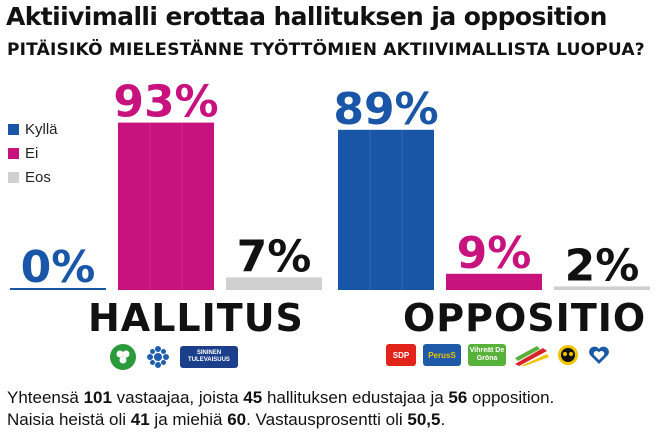  I want to click on kesk-logo, so click(123, 357).